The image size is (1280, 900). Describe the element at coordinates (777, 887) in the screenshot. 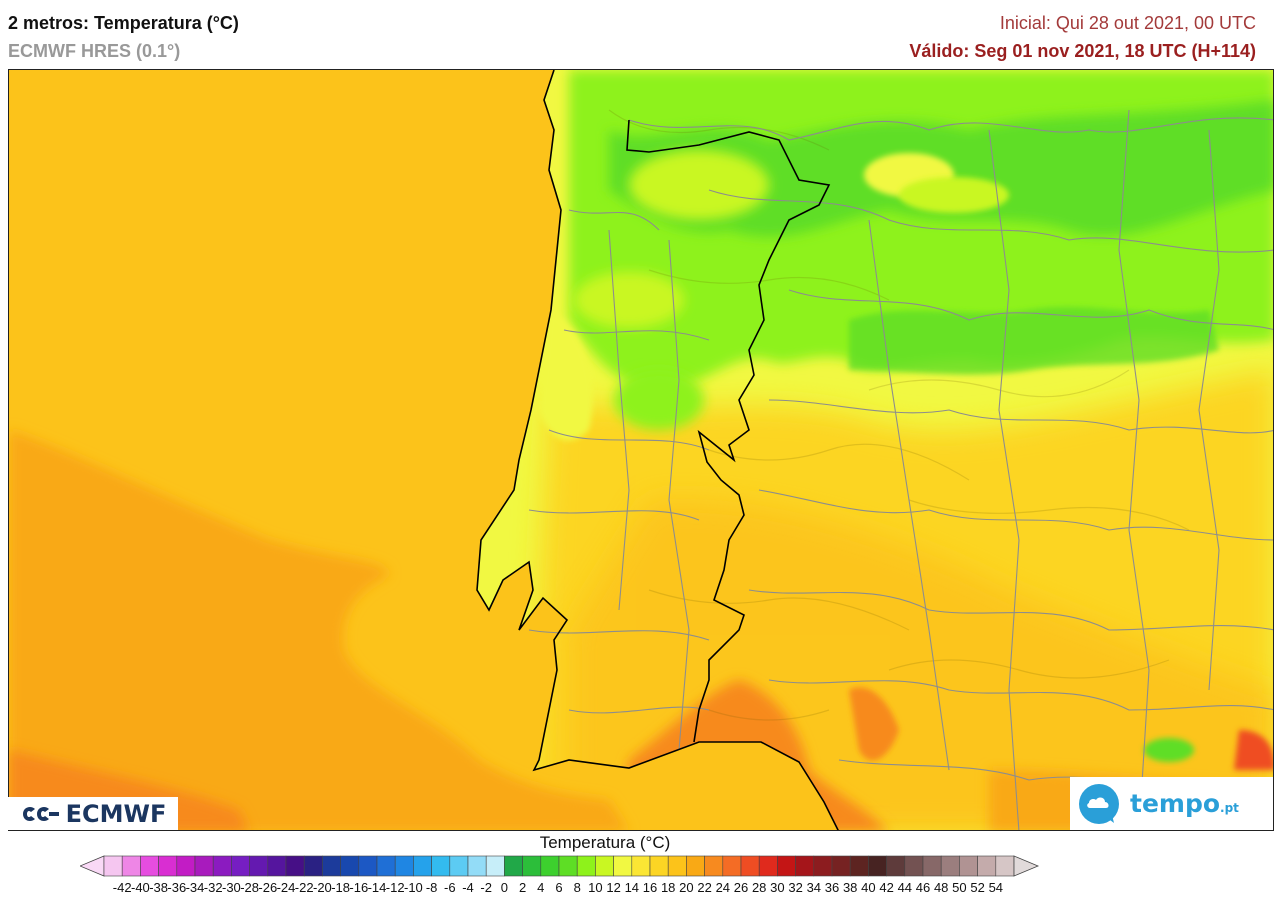

I see `legend-tick: 30` at that location.